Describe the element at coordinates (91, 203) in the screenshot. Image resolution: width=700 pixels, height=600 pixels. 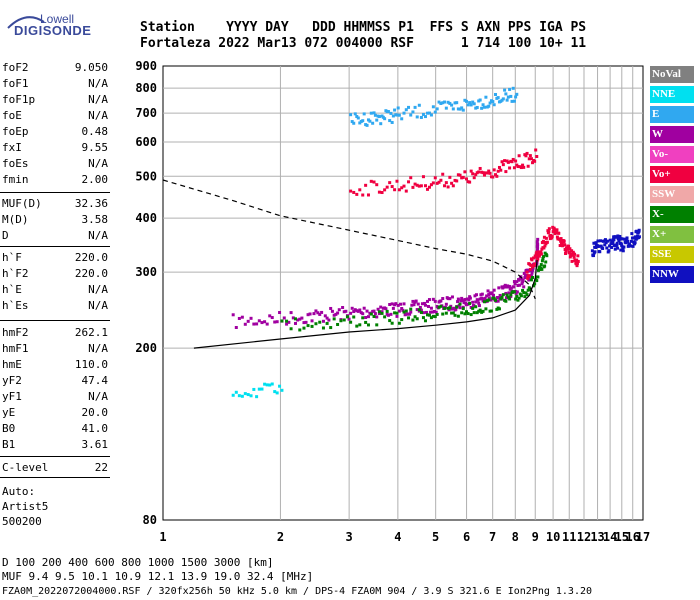
I see `param-value: 32.36` at that location.